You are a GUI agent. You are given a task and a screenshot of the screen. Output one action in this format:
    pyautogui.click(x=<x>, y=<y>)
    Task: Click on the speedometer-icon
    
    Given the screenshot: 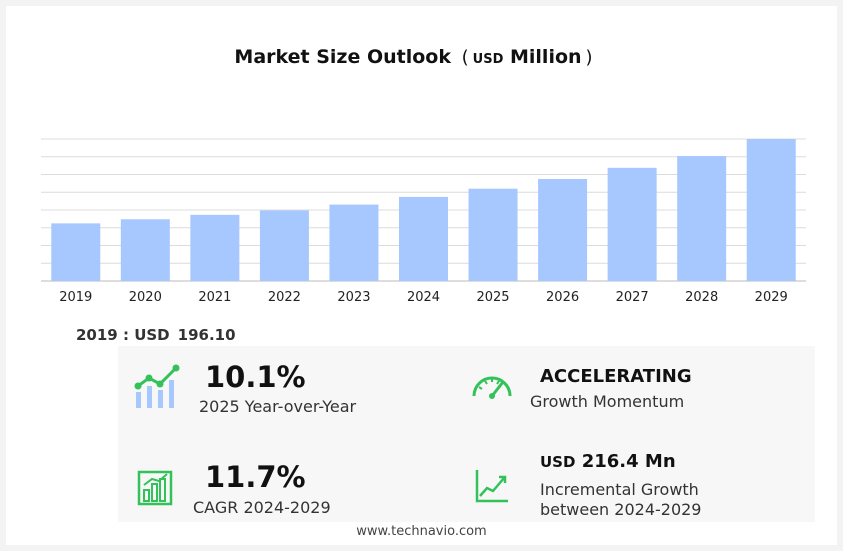 What is the action you would take?
    pyautogui.click(x=492, y=387)
    